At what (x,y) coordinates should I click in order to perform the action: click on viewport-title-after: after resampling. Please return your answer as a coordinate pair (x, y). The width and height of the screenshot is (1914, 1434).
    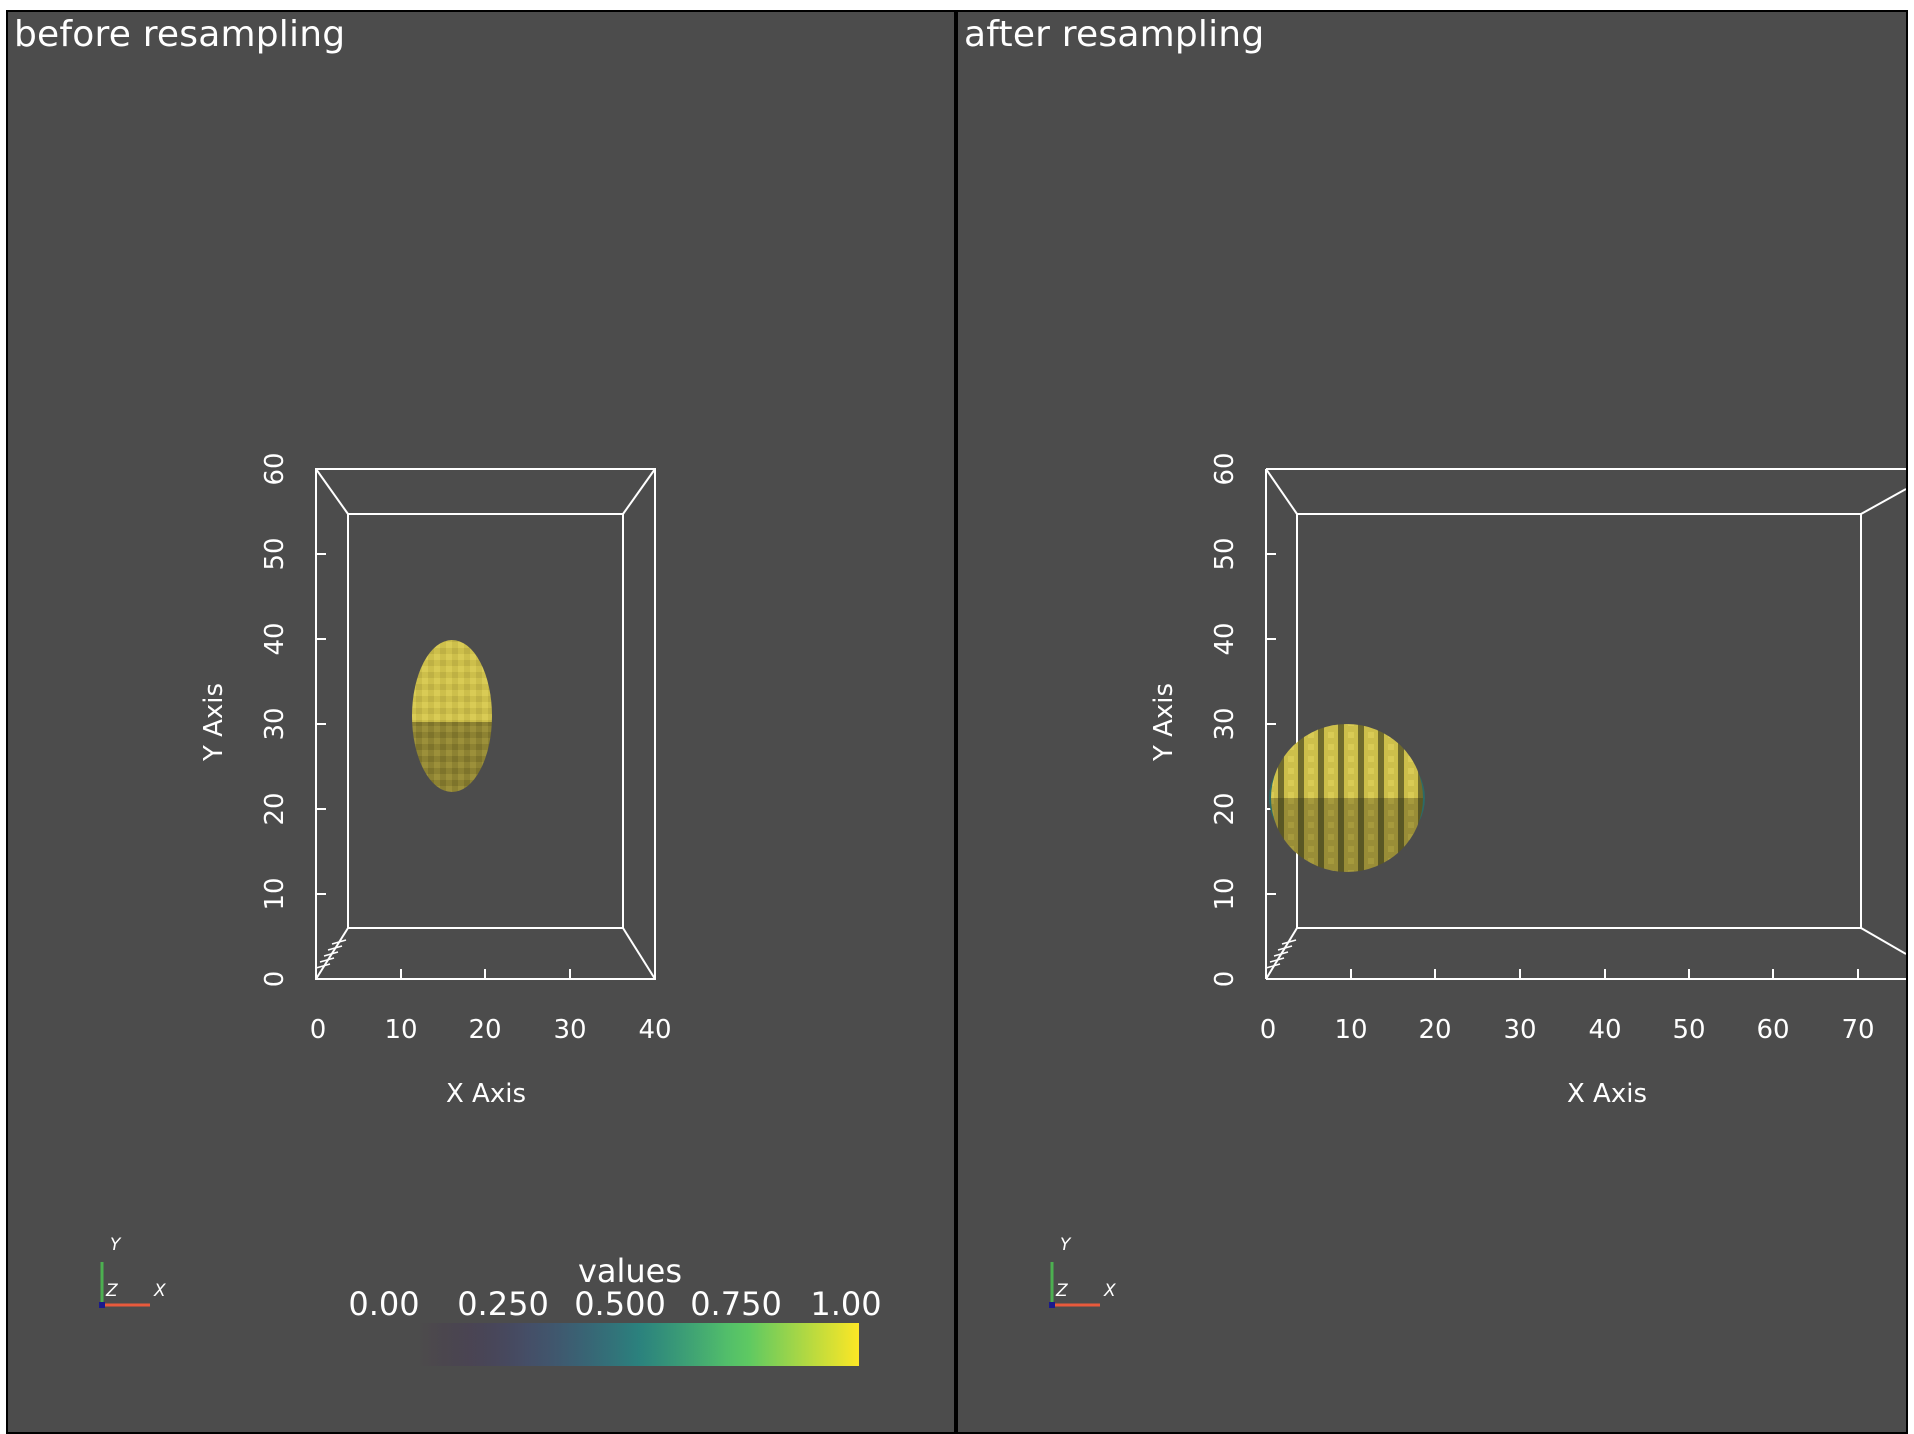
    Looking at the image, I should click on (1114, 34).